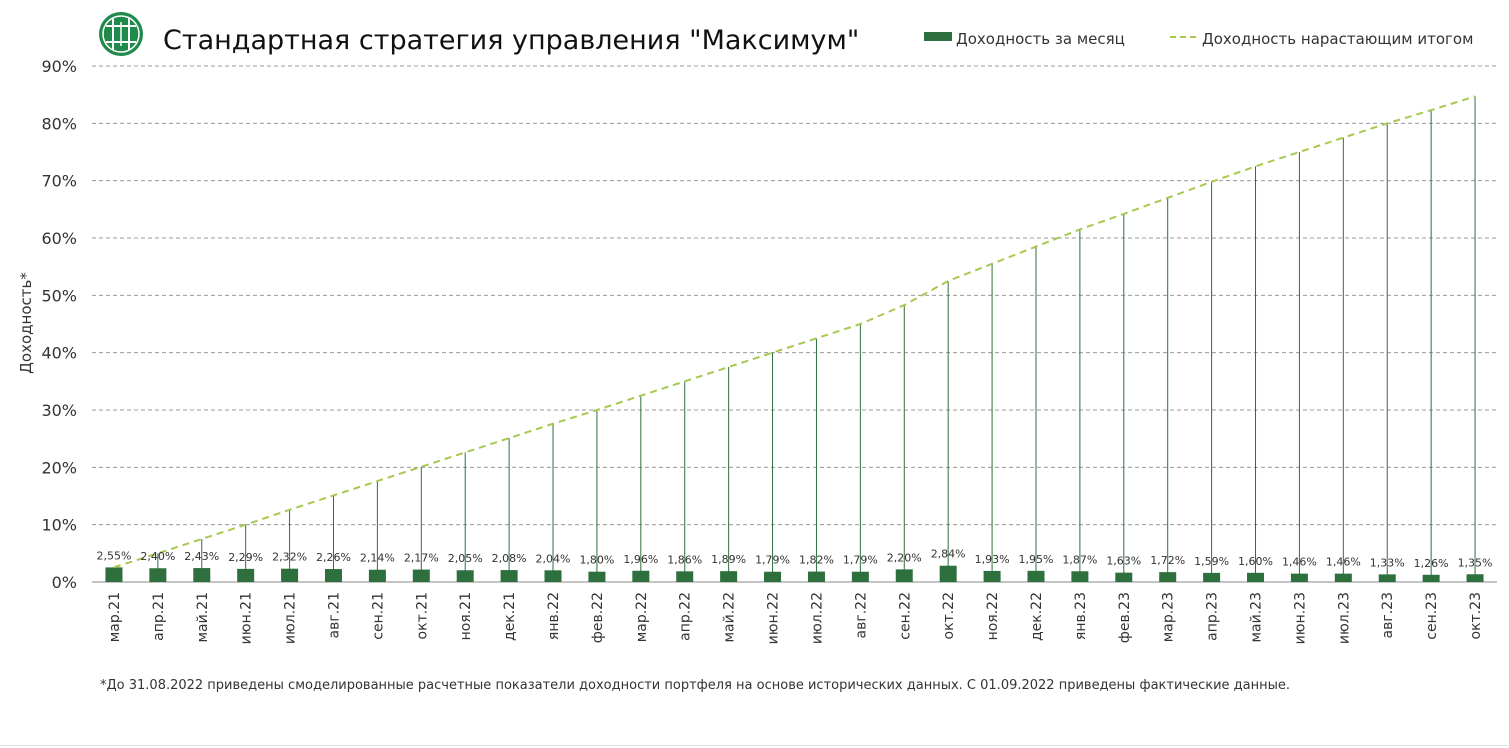  Describe the element at coordinates (334, 615) in the screenshot. I see `x-tick-label: авг.21` at that location.